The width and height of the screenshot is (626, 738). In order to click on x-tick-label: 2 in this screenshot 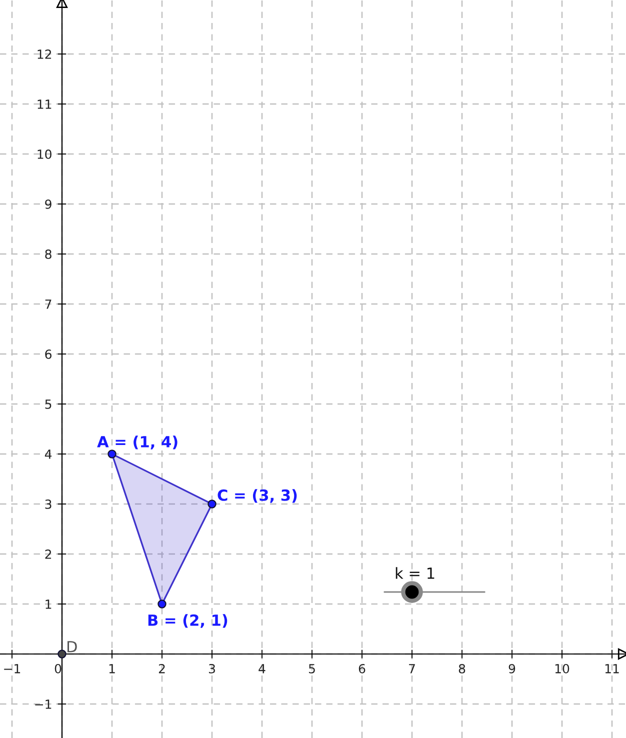, I will do `click(161, 669)`.